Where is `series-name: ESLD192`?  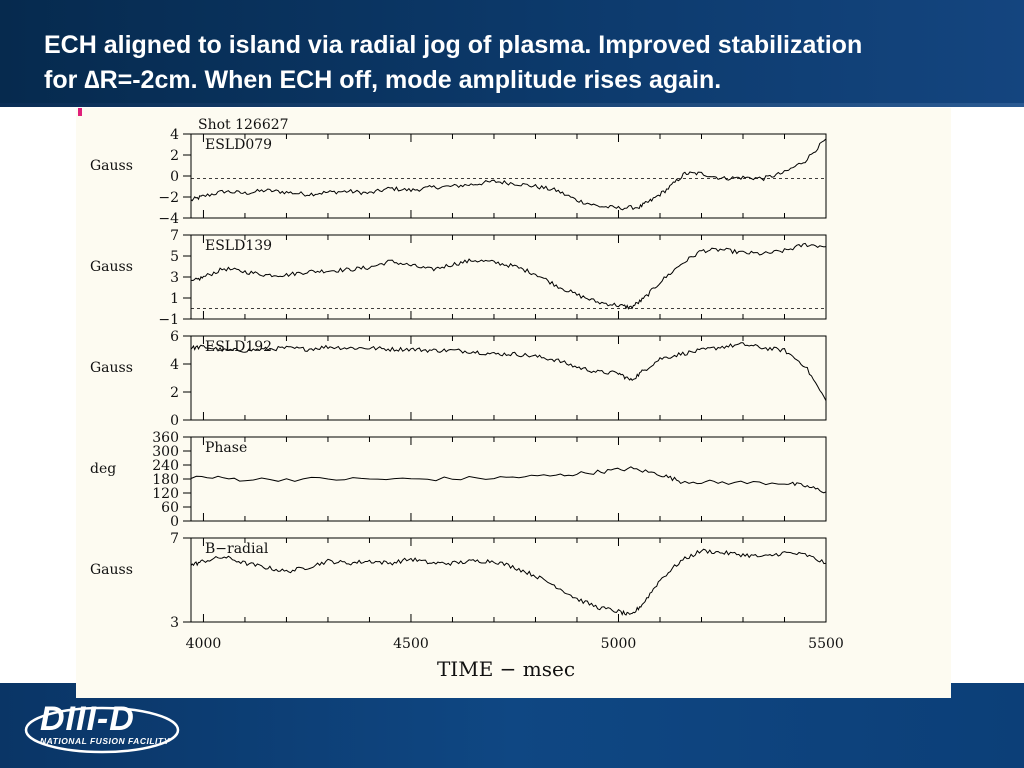 series-name: ESLD192 is located at coordinates (238, 347).